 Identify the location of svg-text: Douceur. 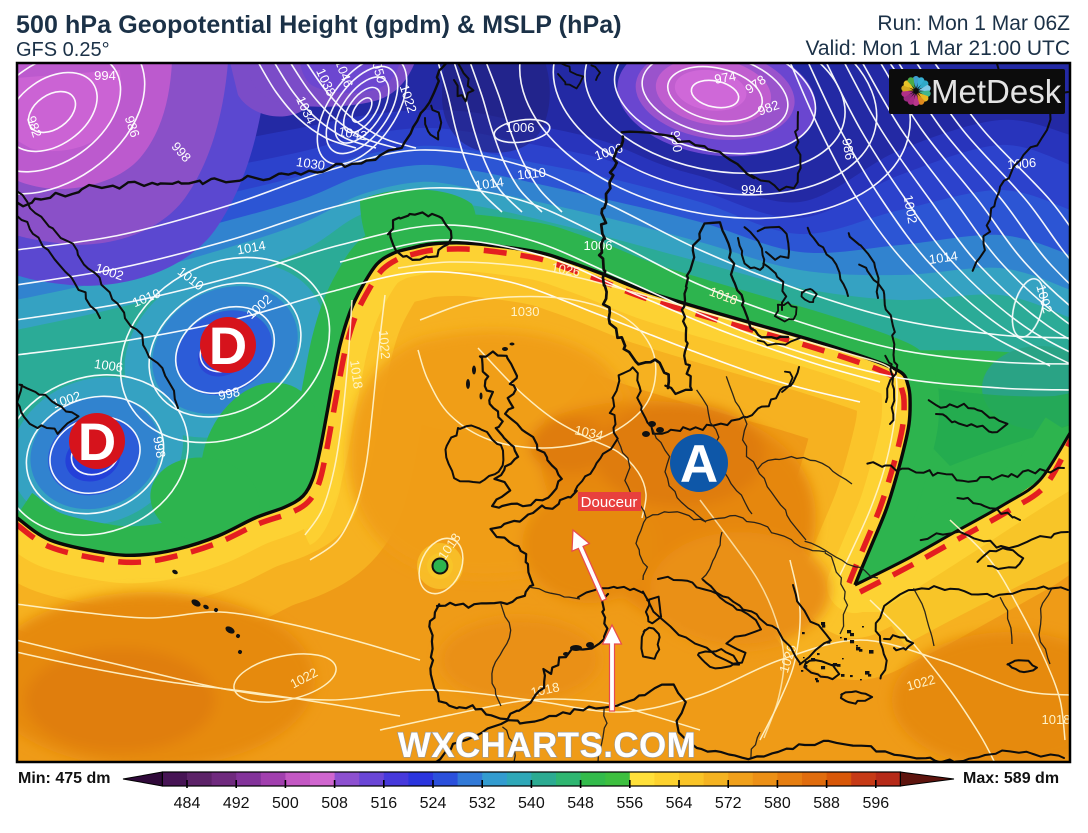
(609, 502).